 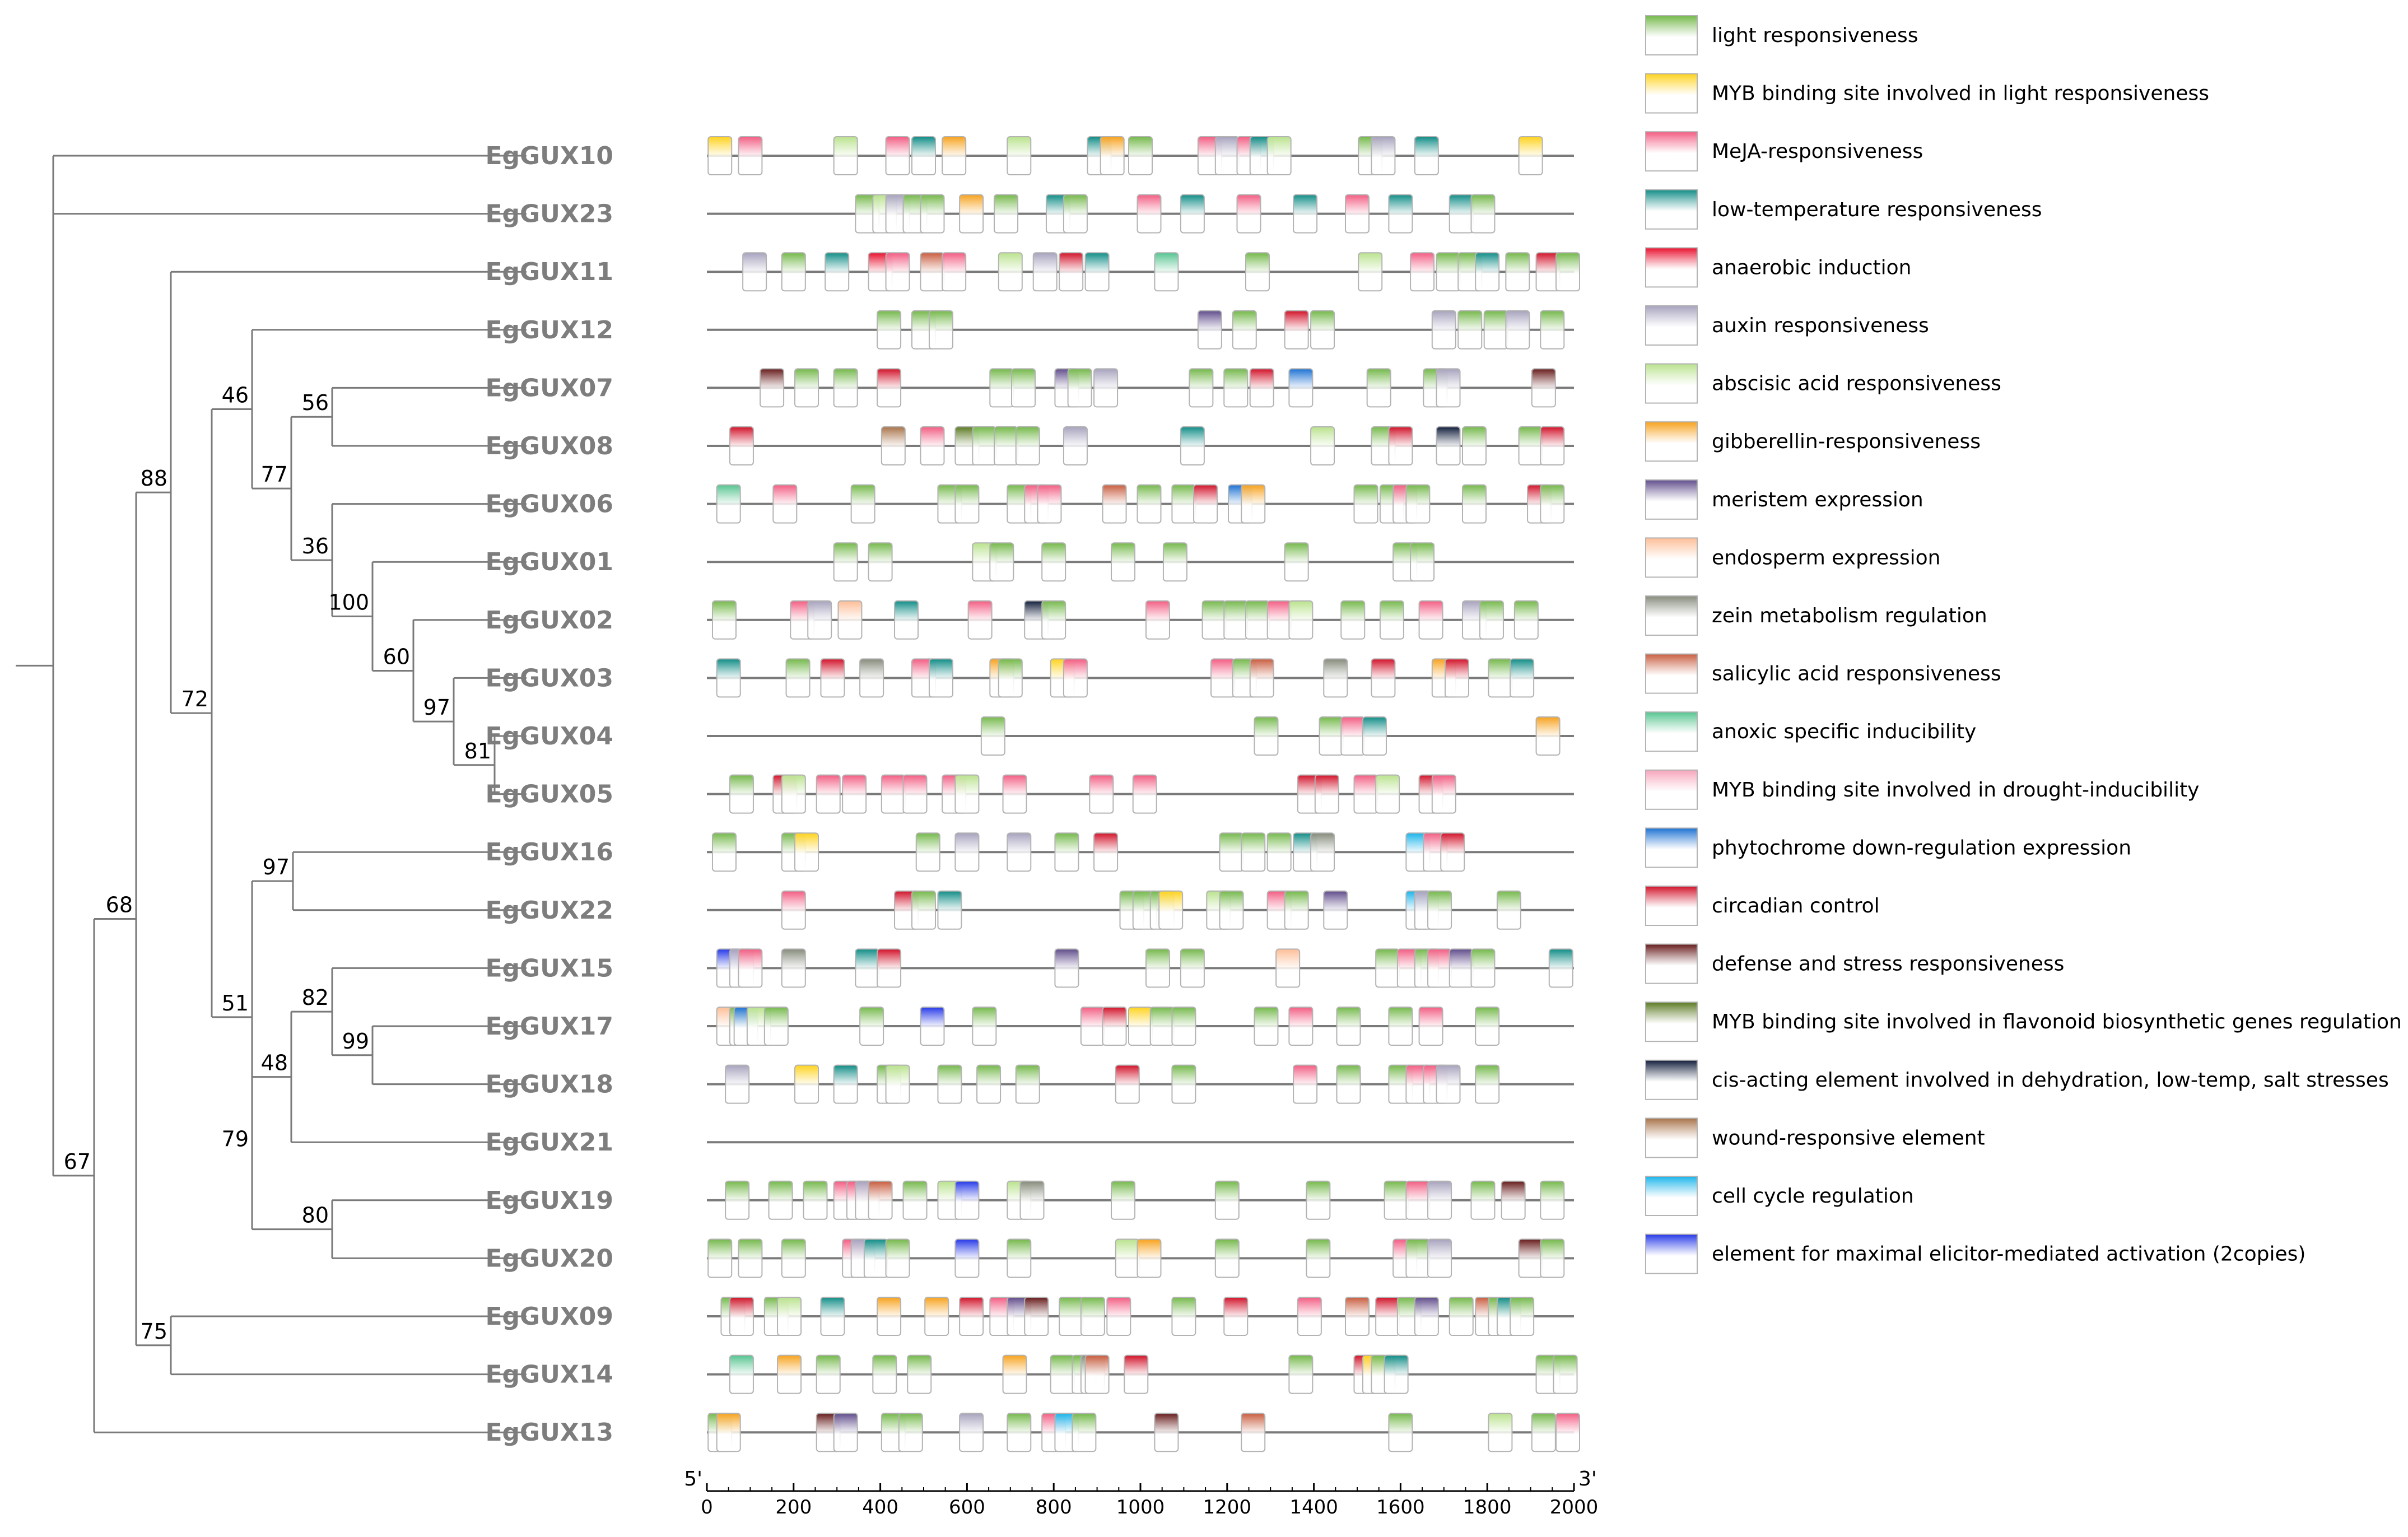 I want to click on legend-label: zein metabolism regulation, so click(x=1849, y=616).